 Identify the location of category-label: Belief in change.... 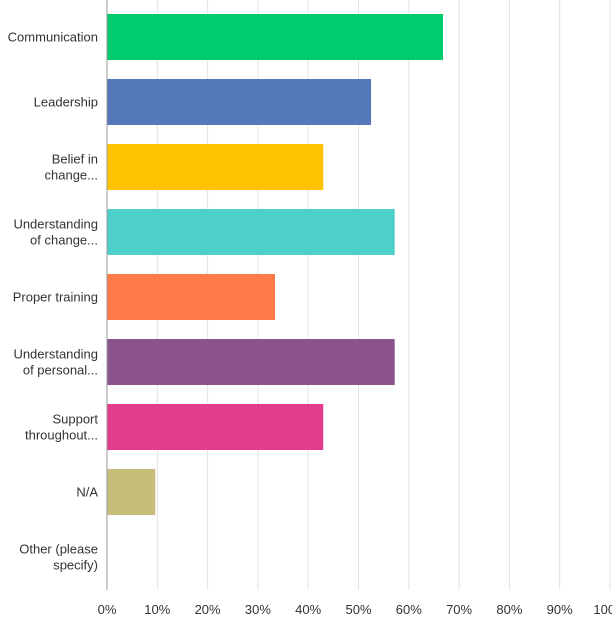
(72, 167).